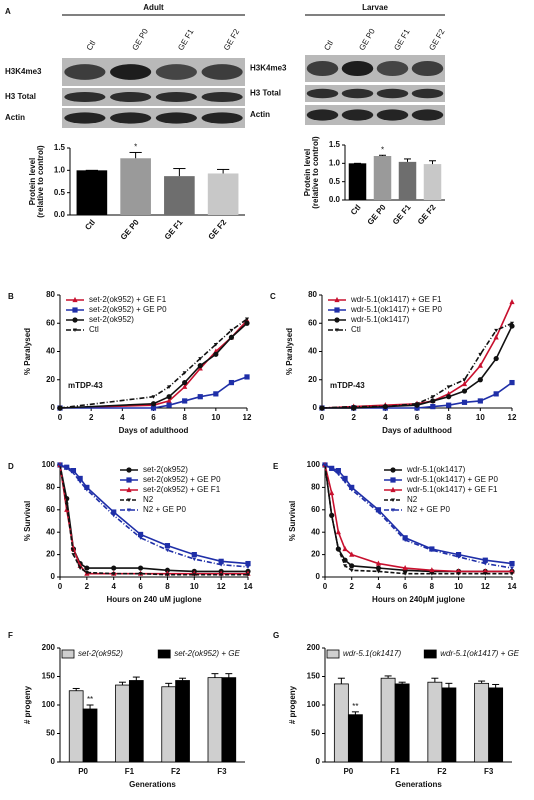 This screenshot has width=534, height=800. I want to click on y-tick-label: 100, so click(49, 704).